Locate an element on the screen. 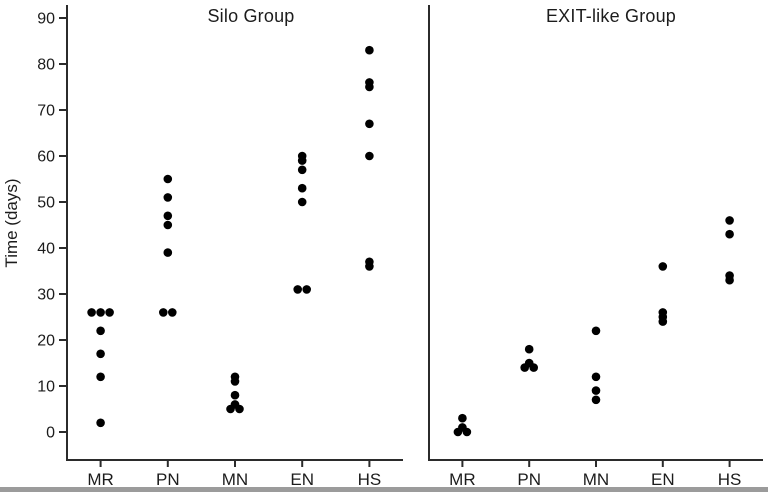 The image size is (768, 492). y-axis-title: Time (days) is located at coordinates (11, 223).